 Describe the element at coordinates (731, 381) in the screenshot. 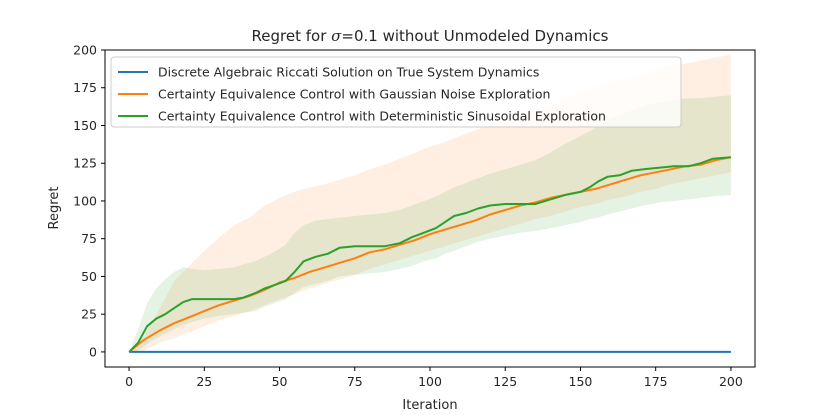

I see `x-tick-label: 200` at that location.